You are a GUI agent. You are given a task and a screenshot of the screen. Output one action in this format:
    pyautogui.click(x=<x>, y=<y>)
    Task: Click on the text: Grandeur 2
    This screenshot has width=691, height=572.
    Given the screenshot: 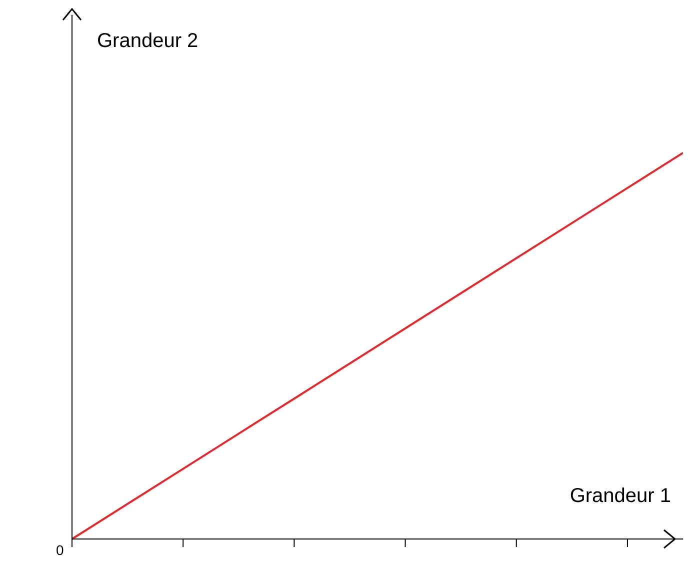 What is the action you would take?
    pyautogui.click(x=147, y=41)
    